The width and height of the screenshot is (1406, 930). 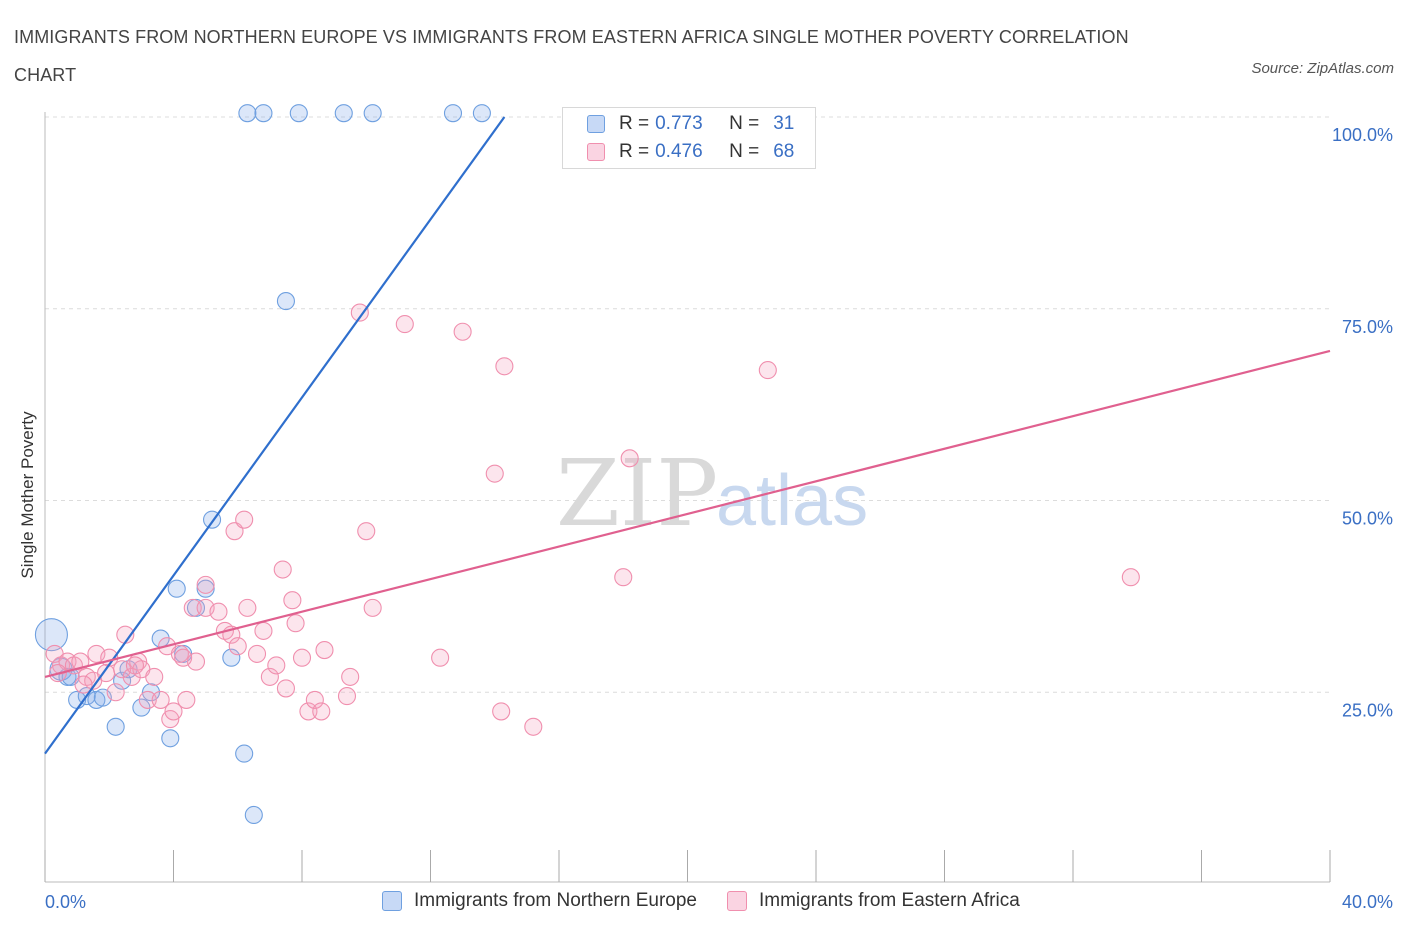 I want to click on legend-row-northern-europe: R = 0.773 N = 31, so click(x=690, y=124).